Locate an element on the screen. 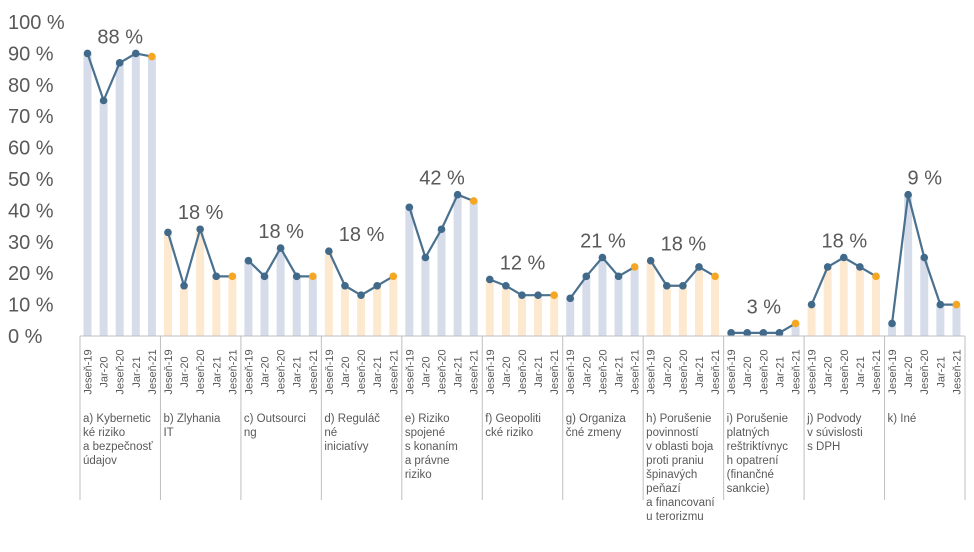 Image resolution: width=974 pixels, height=552 pixels. y-tick-label: 20 % is located at coordinates (31, 274).